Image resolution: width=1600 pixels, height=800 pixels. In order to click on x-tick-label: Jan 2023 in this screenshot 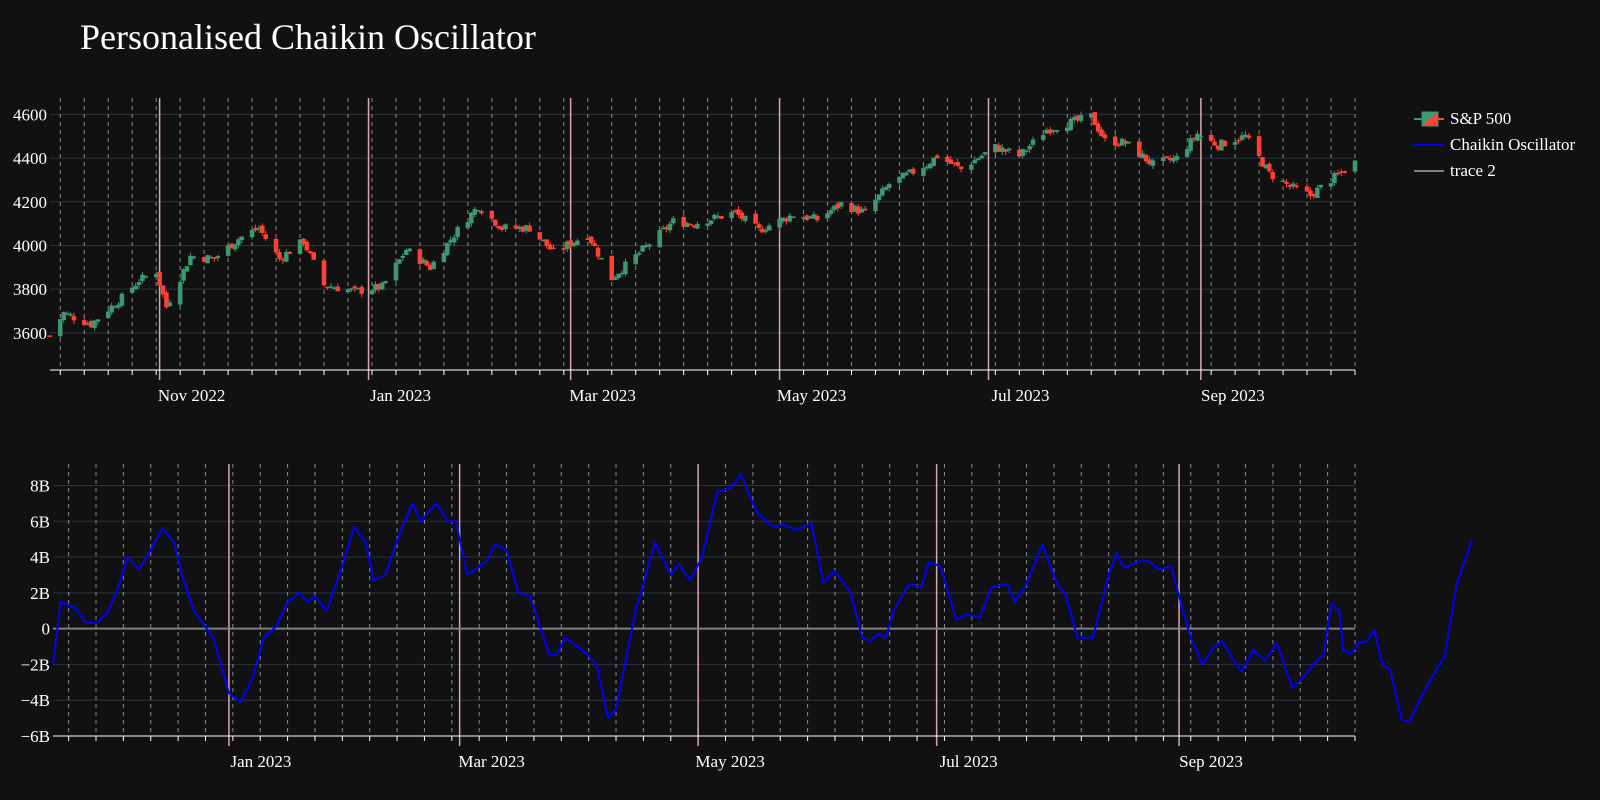, I will do `click(260, 761)`.